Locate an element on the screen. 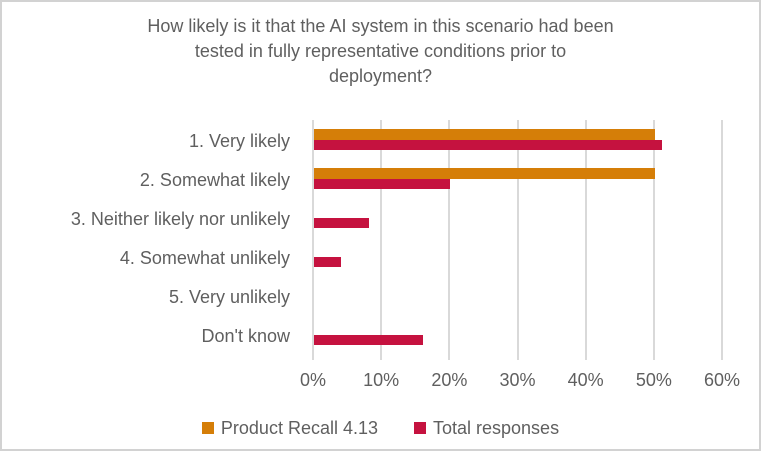 The width and height of the screenshot is (769, 463). legend-swatch-product-recall is located at coordinates (207, 428).